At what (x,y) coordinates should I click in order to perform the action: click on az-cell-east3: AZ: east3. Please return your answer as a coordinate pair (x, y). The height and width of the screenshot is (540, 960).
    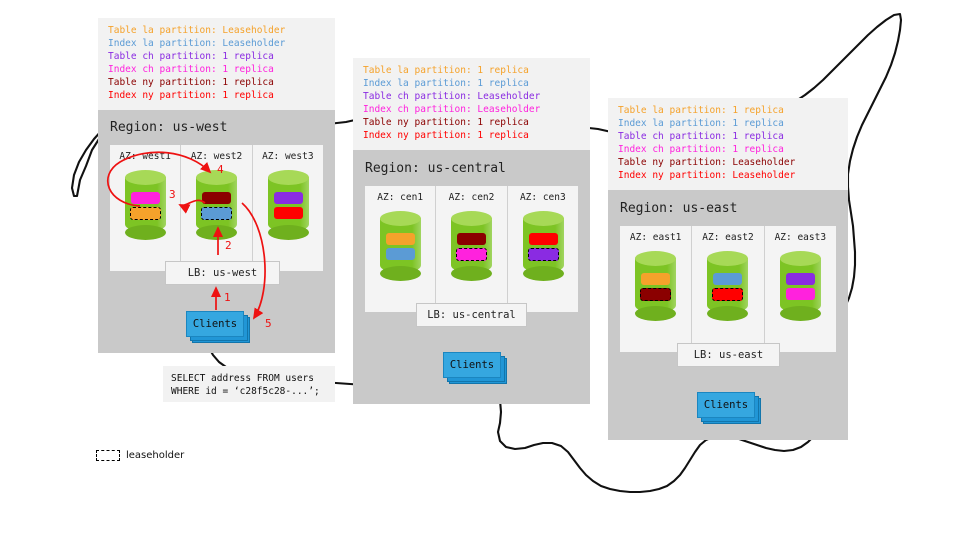
    Looking at the image, I should click on (800, 289).